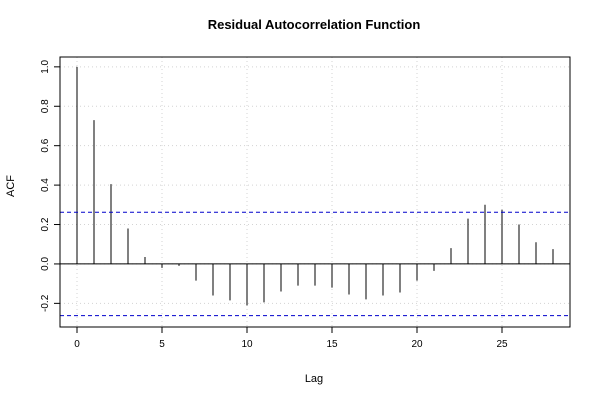 This screenshot has width=600, height=400. I want to click on y-tick-label-0: -0.2, so click(45, 303).